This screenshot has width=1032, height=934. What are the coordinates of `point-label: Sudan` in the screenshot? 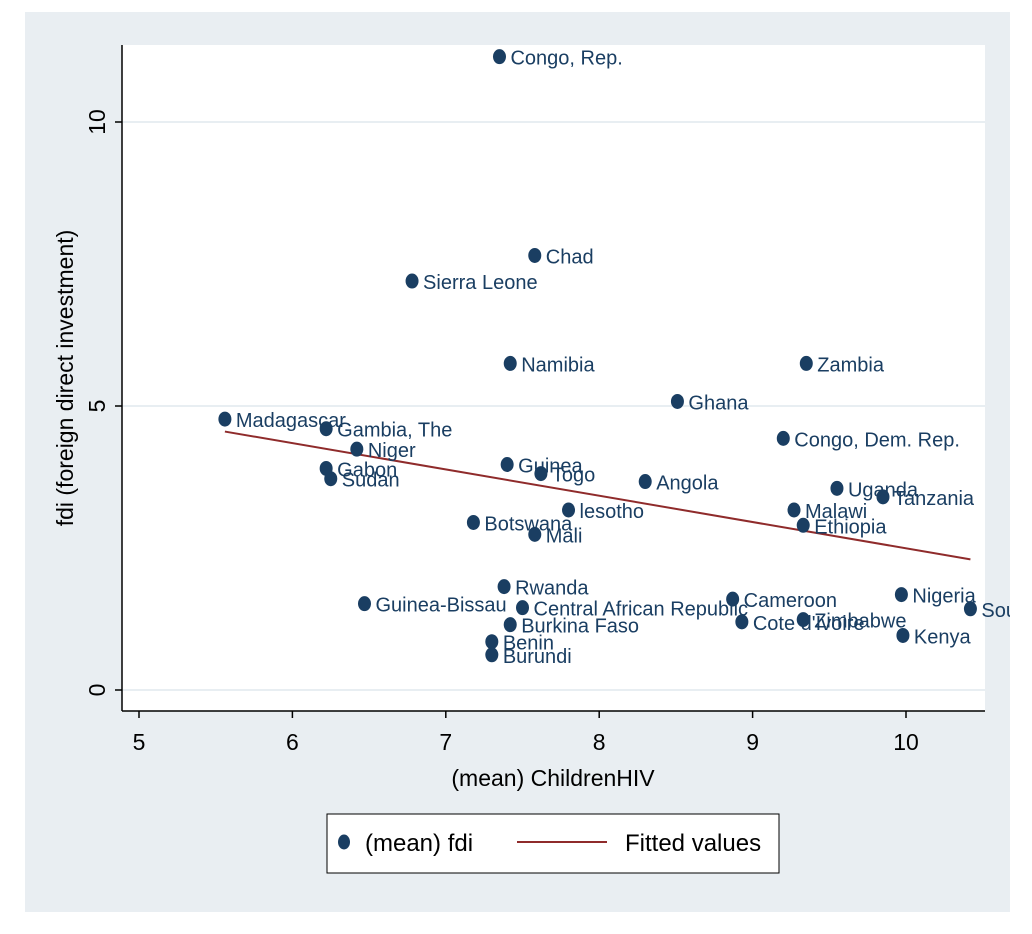 It's located at (371, 481).